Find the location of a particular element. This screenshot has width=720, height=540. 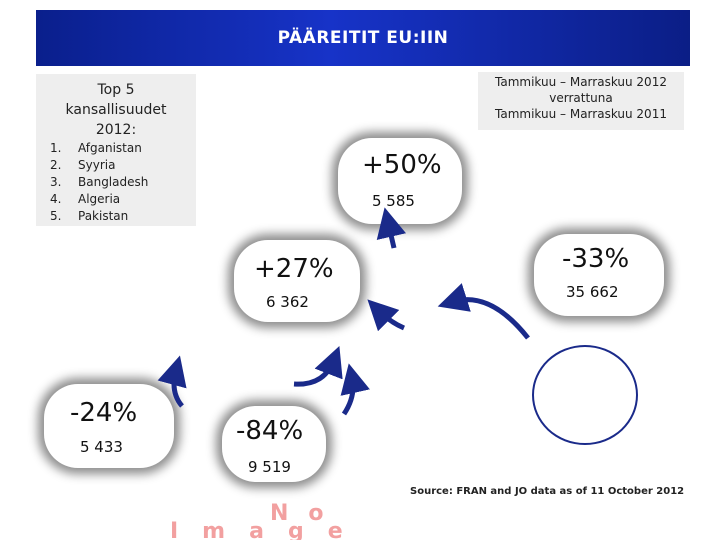

list-item: 3. Bangladesh is located at coordinates (99, 182).